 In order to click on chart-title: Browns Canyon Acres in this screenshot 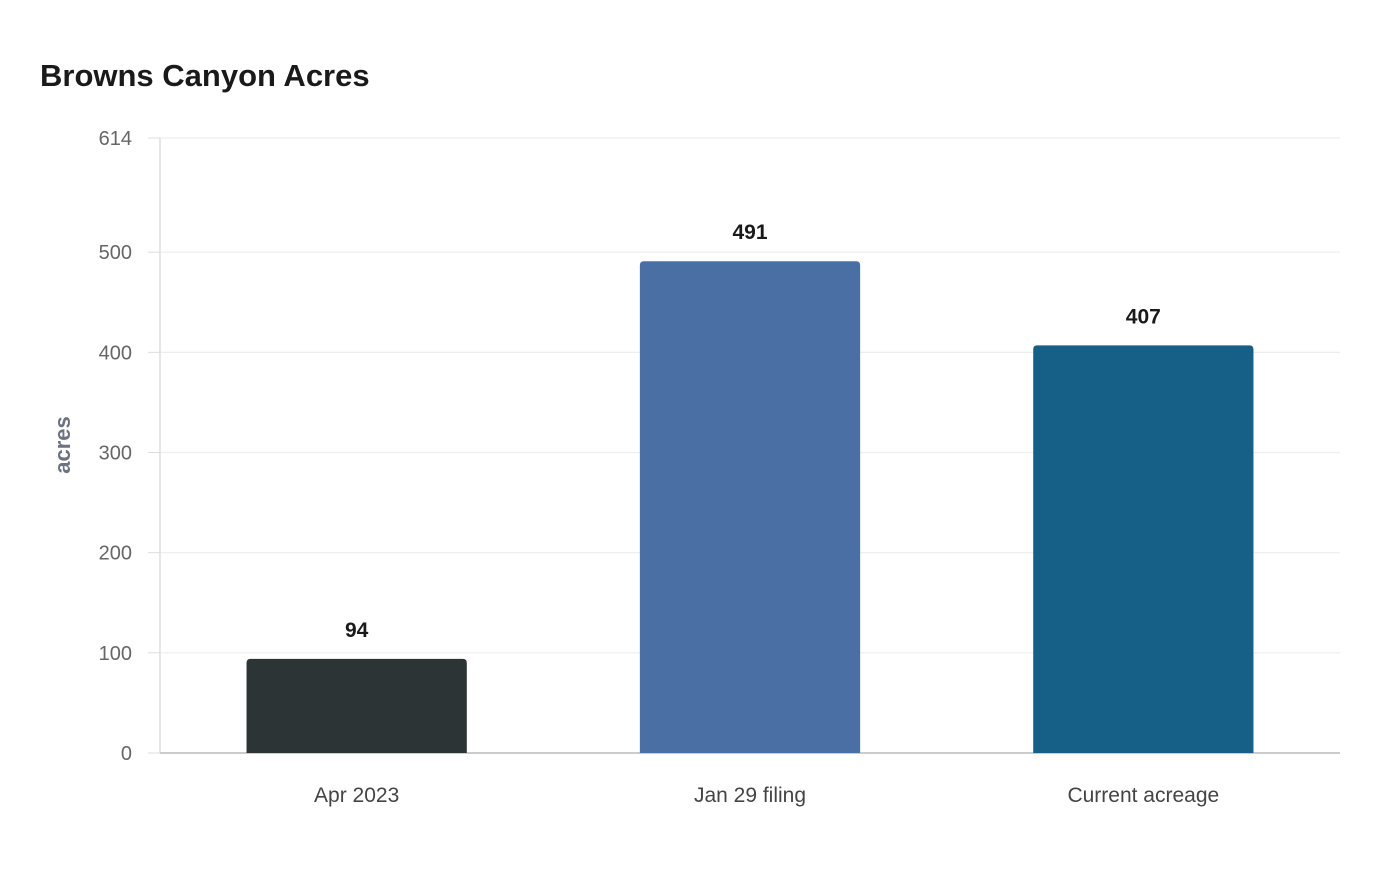, I will do `click(205, 75)`.